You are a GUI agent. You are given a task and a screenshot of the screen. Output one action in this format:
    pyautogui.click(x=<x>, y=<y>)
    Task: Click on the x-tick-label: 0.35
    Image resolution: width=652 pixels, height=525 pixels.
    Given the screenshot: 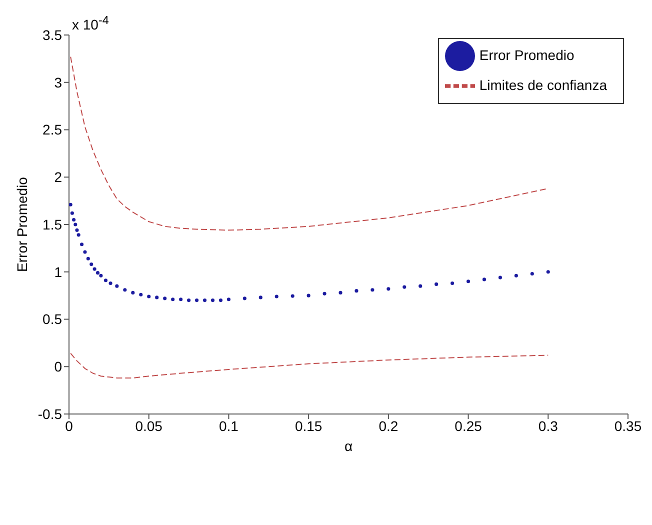 What is the action you would take?
    pyautogui.click(x=628, y=426)
    